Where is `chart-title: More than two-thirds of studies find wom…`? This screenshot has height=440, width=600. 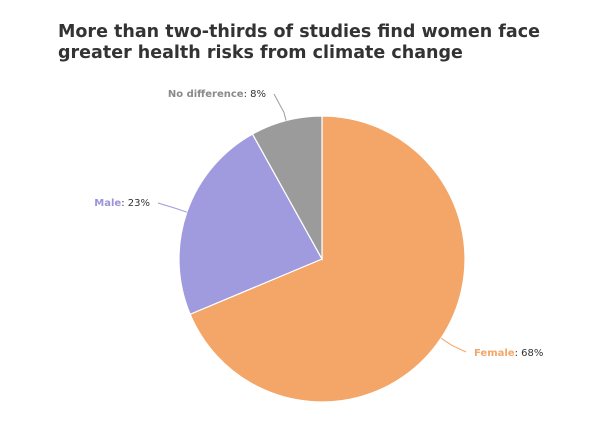
chart-title: More than two-thirds of studies find wom… is located at coordinates (299, 42).